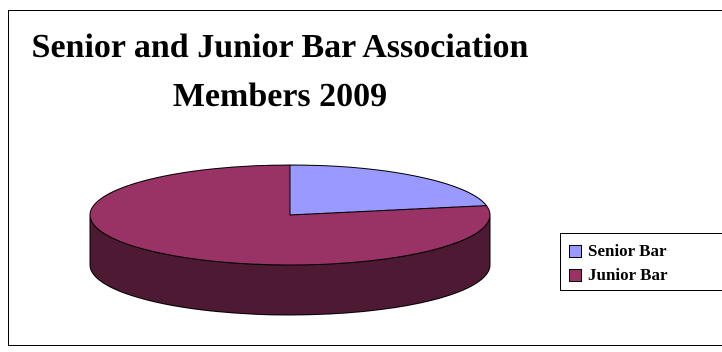  I want to click on legend-label-junior-bar: Junior Bar, so click(628, 274).